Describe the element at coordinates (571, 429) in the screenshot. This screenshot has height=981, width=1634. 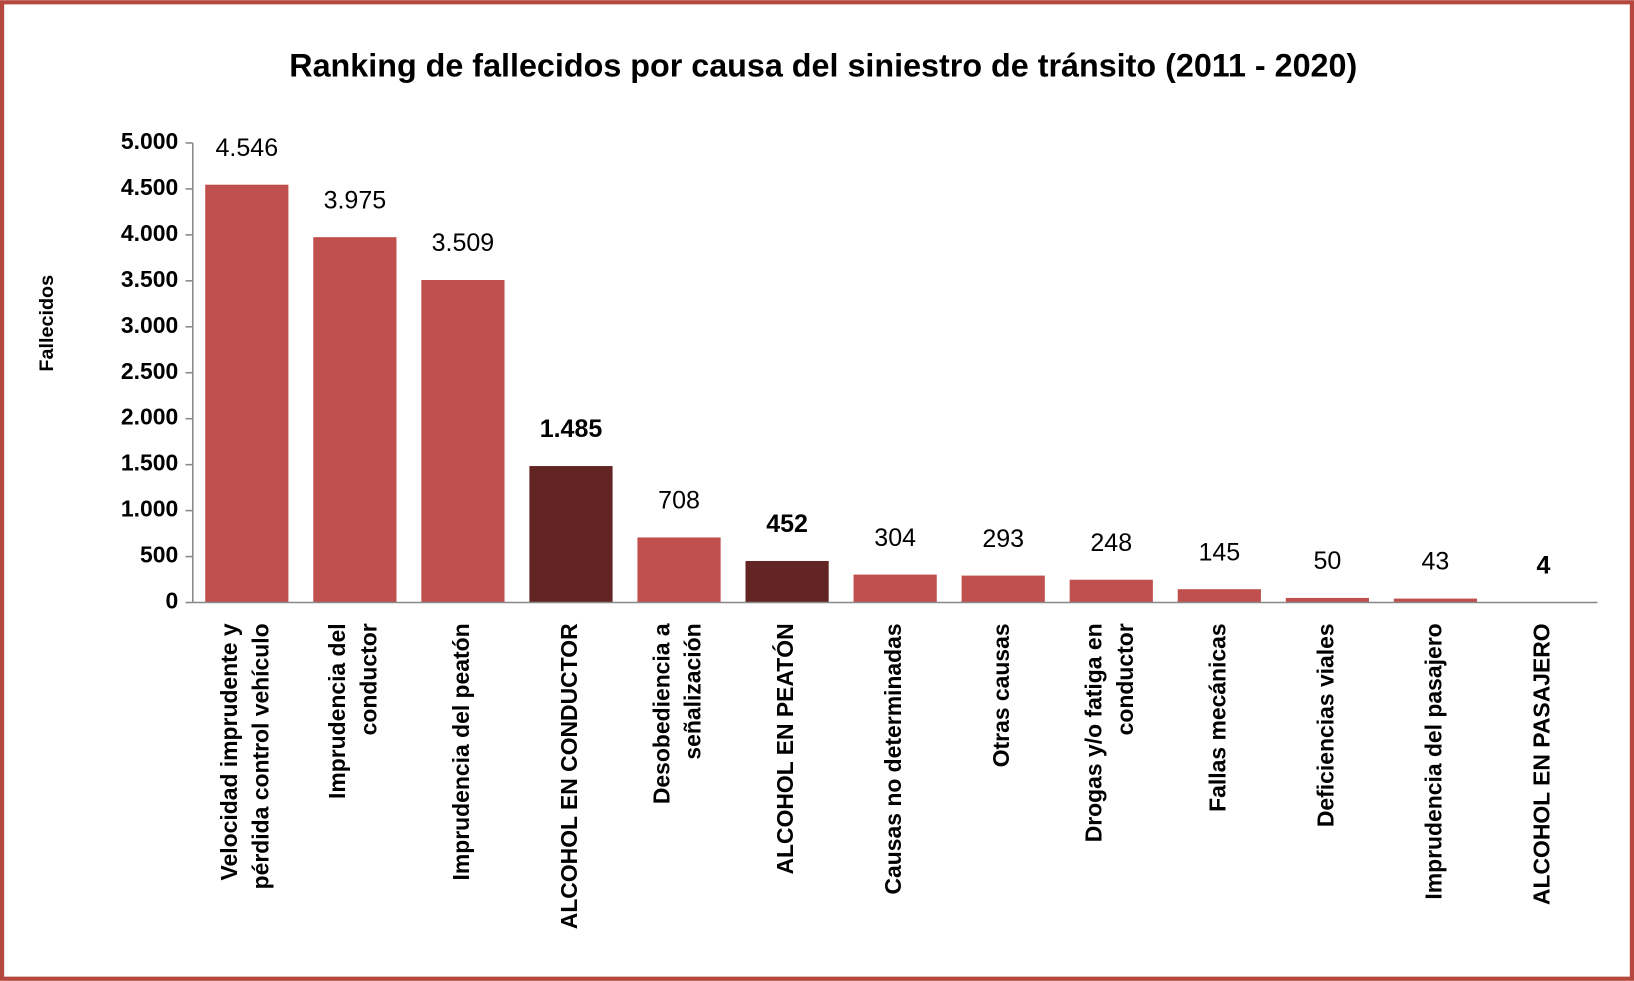
I see `data-label: 1.485` at that location.